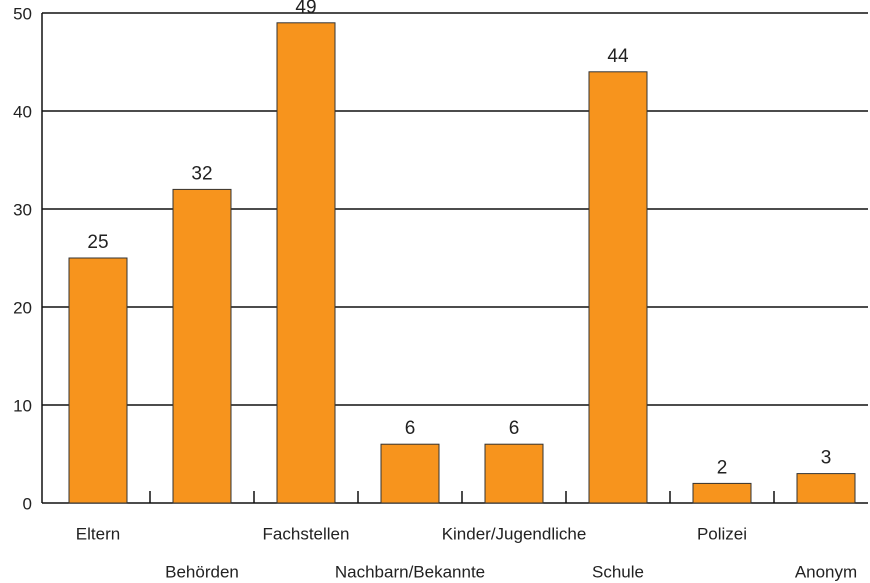  I want to click on x-tick-label: Anonym, so click(826, 571).